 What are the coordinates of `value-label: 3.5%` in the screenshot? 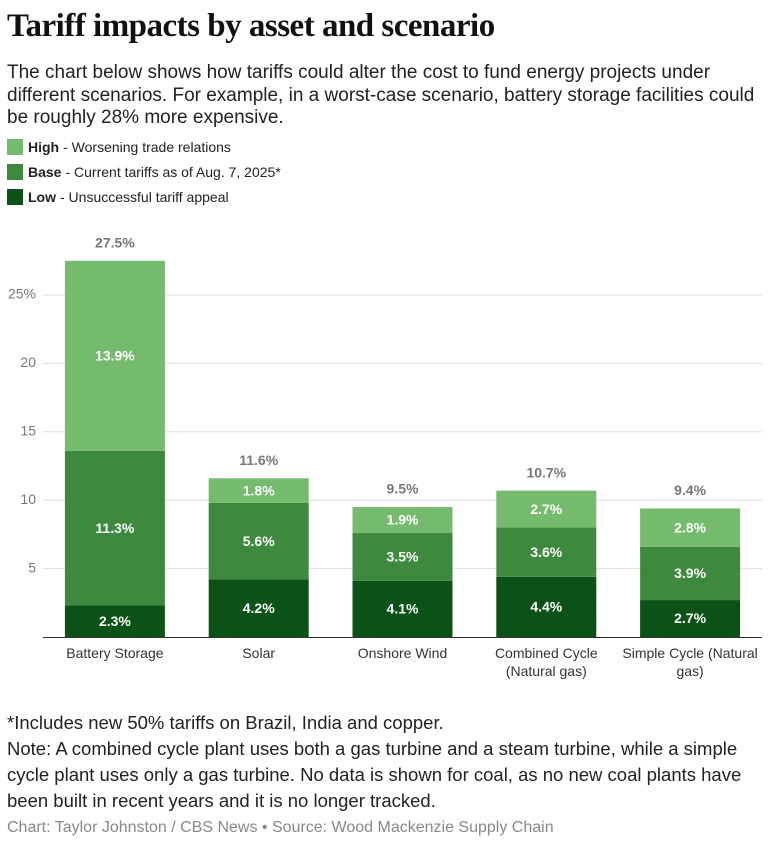 It's located at (403, 557).